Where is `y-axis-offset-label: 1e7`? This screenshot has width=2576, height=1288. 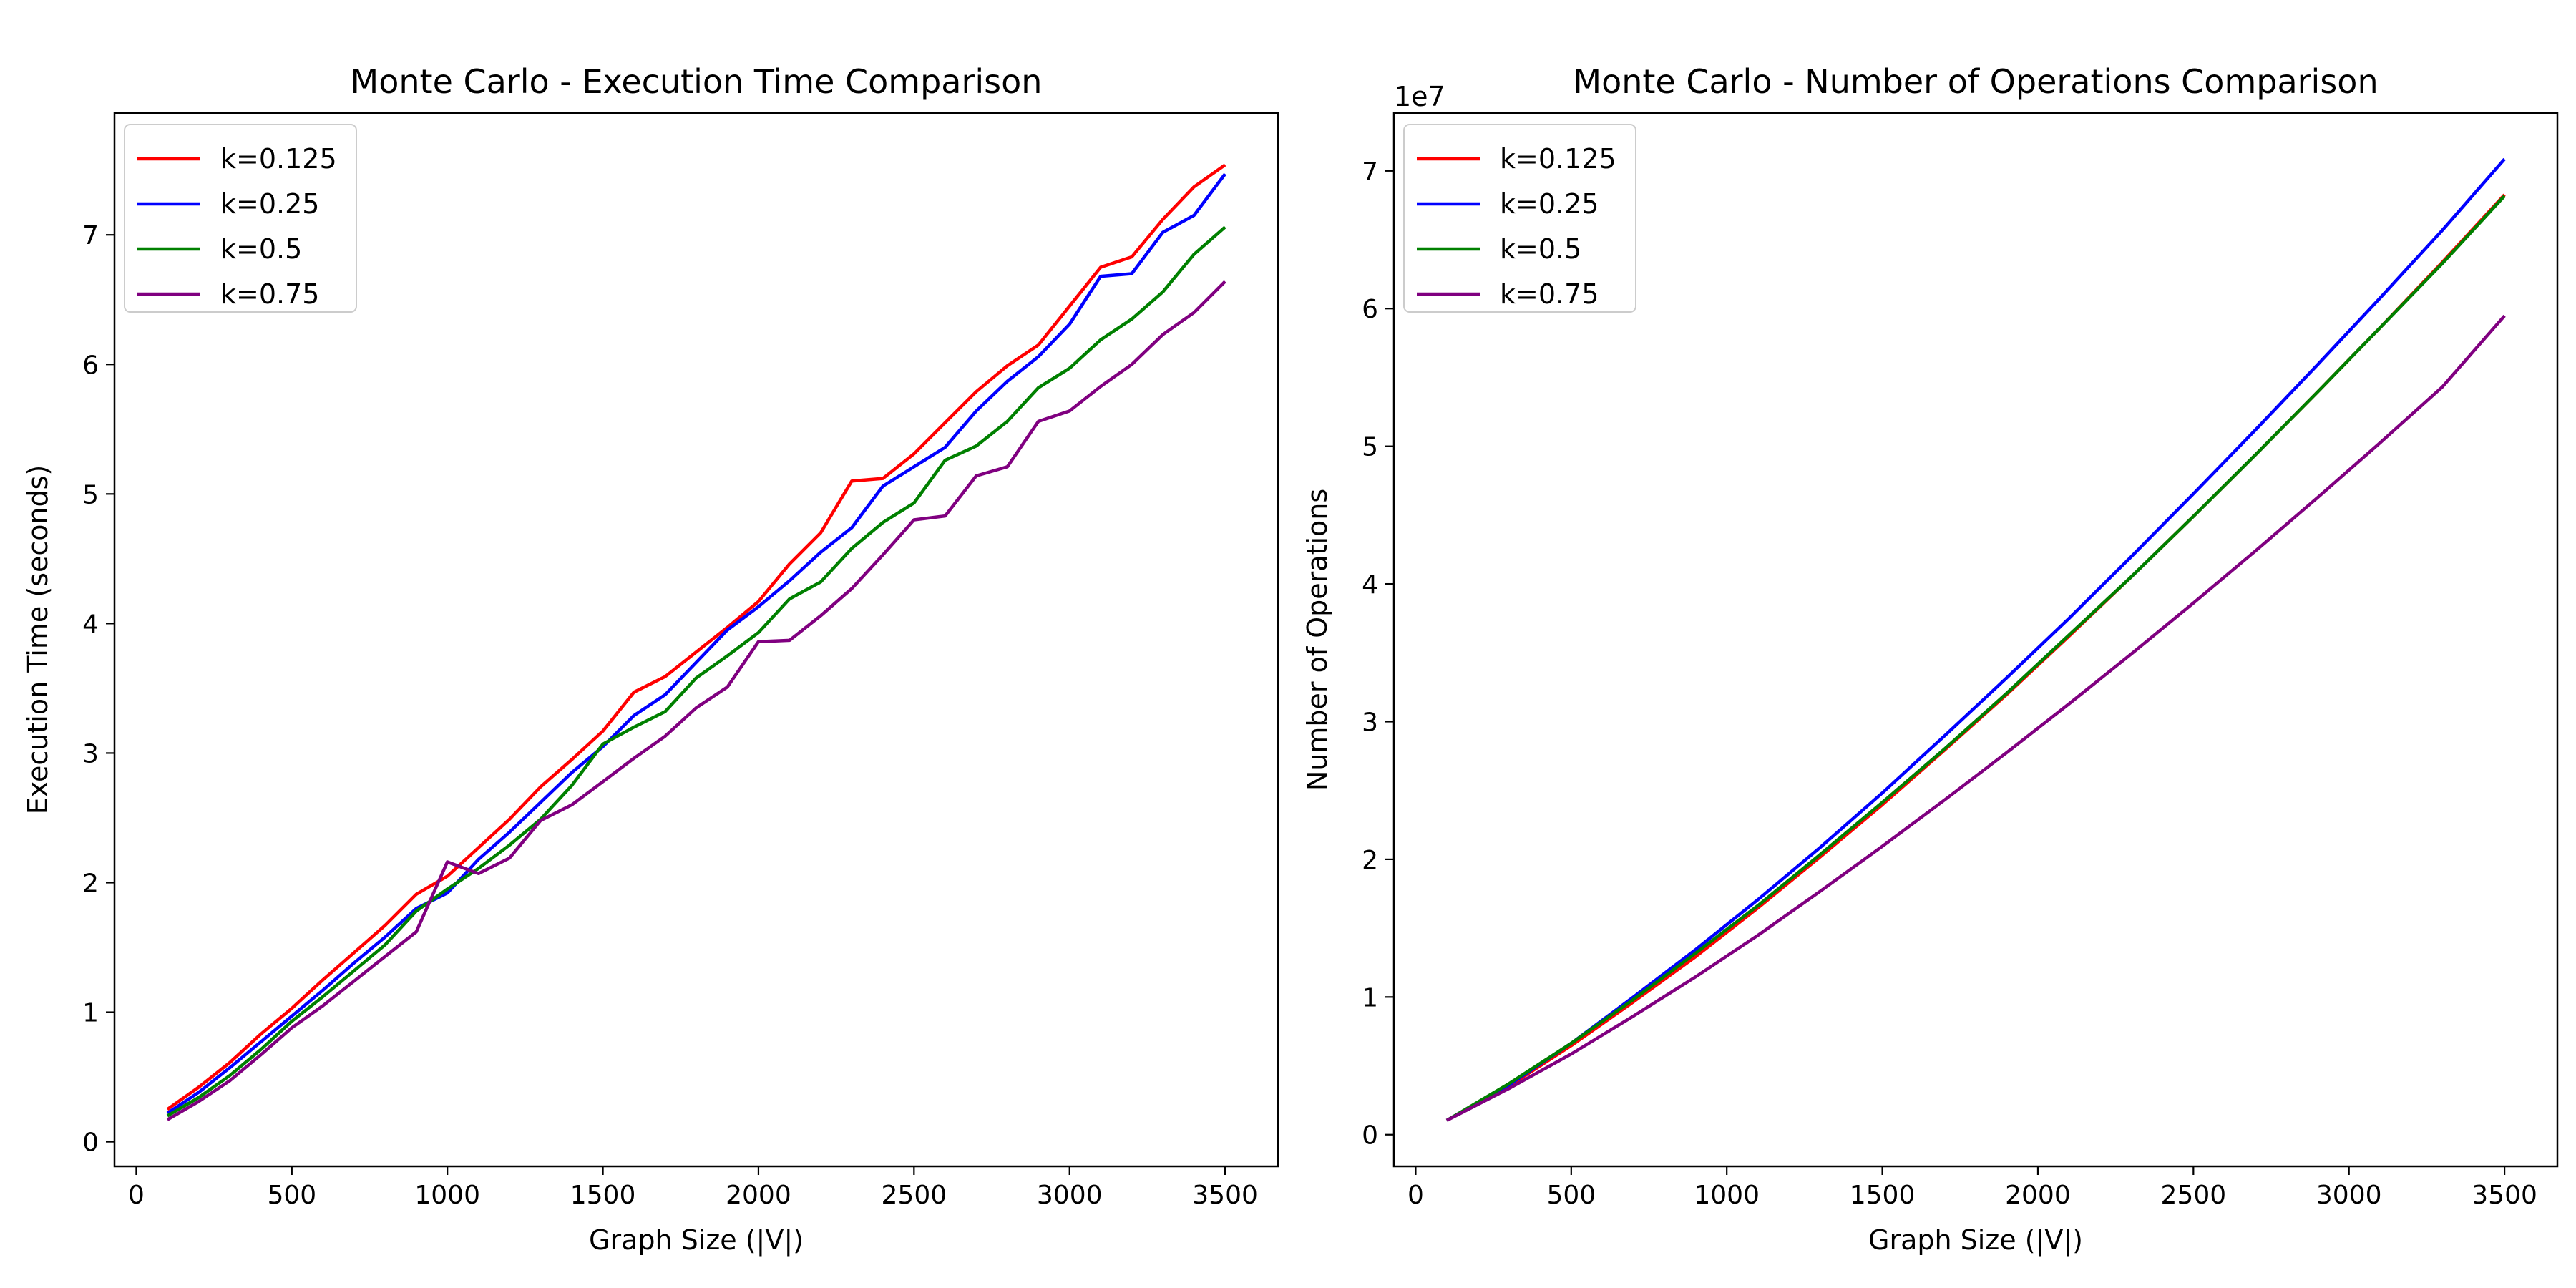 y-axis-offset-label: 1e7 is located at coordinates (1419, 96).